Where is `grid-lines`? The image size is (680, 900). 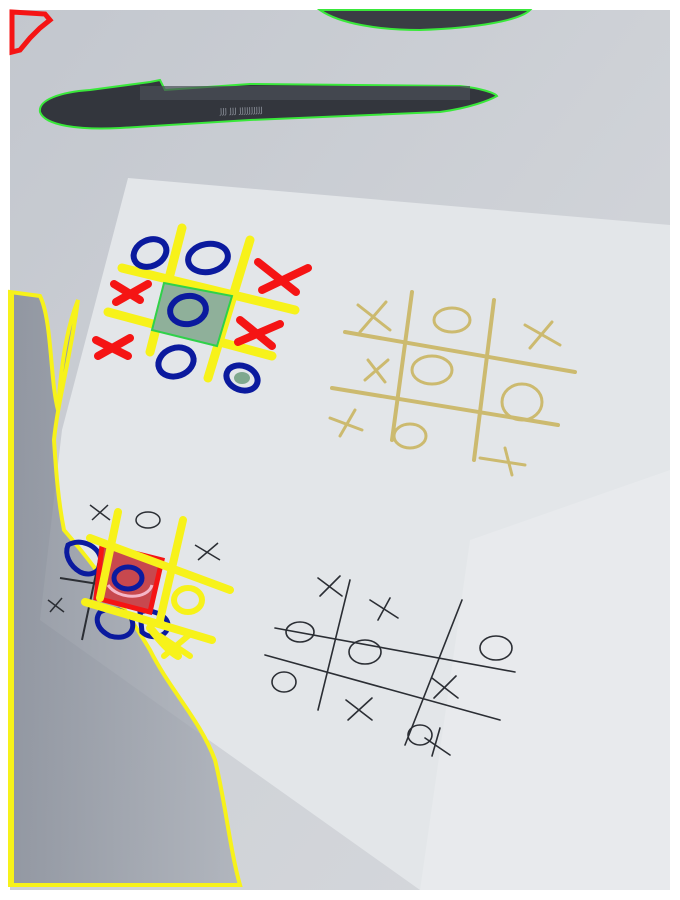 grid-lines is located at coordinates (157, 584).